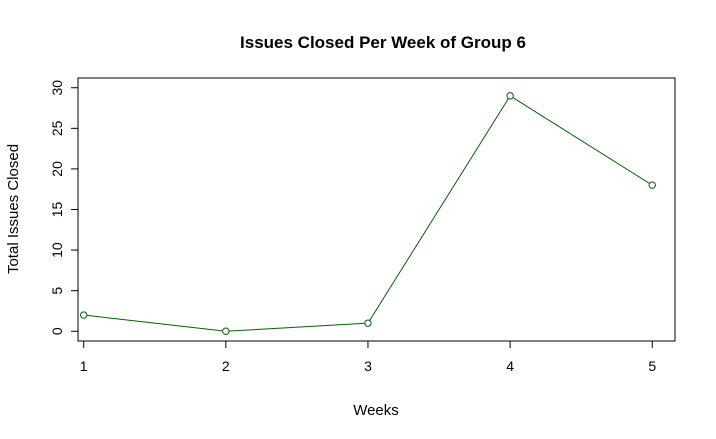  Describe the element at coordinates (368, 366) in the screenshot. I see `x-tick-label-3: 3` at that location.